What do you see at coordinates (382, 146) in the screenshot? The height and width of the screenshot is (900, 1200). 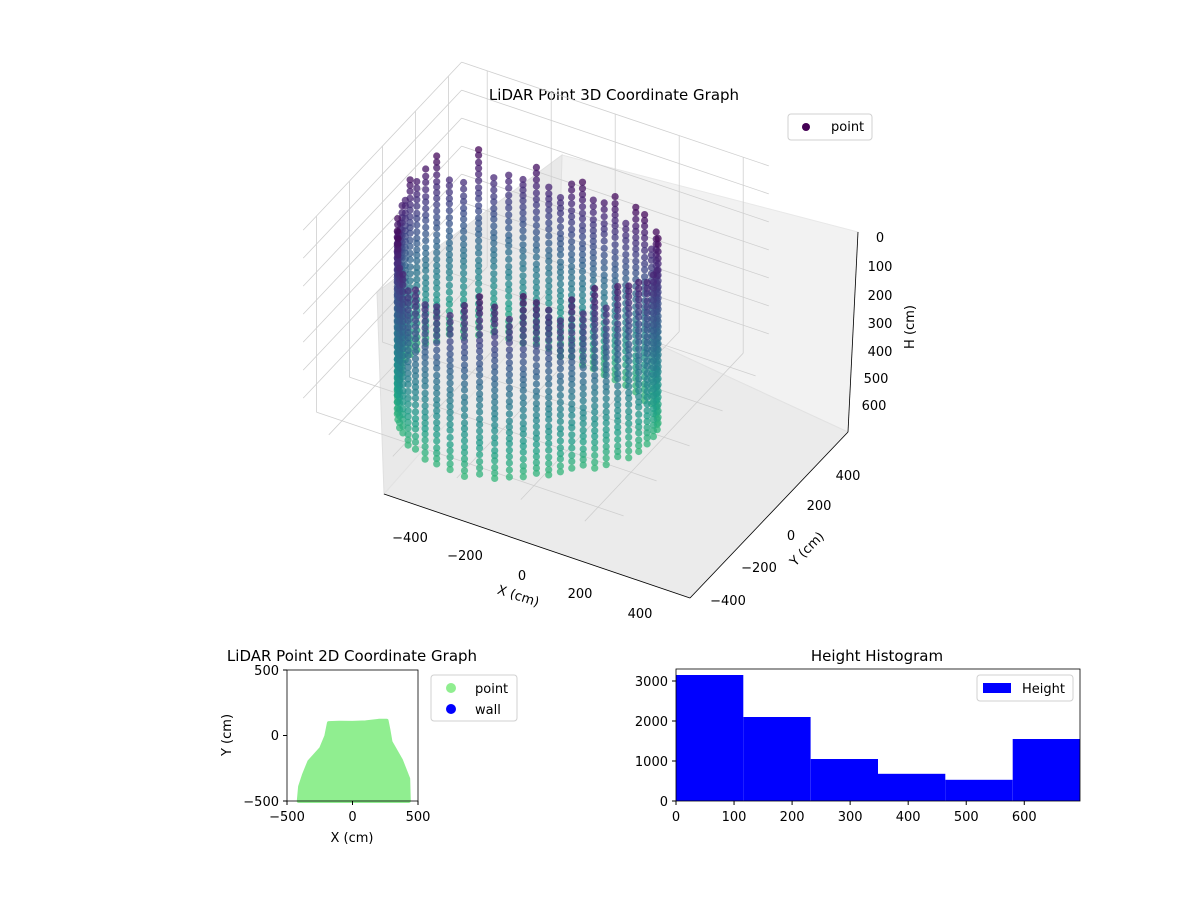 I see `grid-line` at bounding box center [382, 146].